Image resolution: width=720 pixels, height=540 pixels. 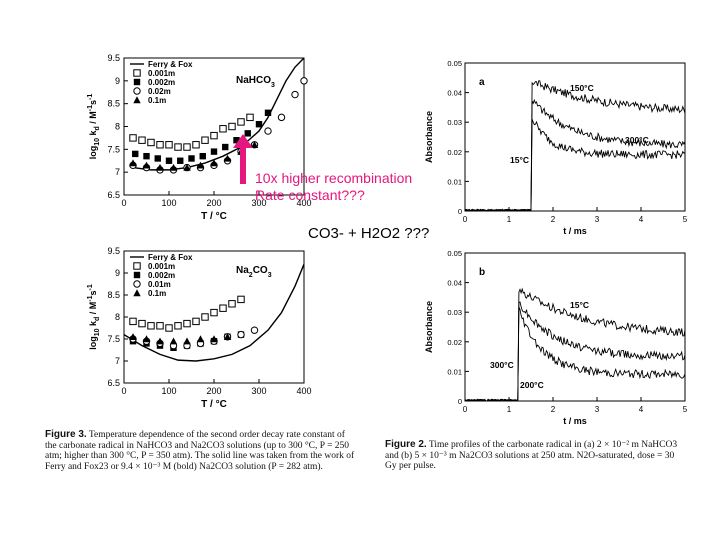 What do you see at coordinates (93, 324) in the screenshot?
I see `y-axis-label-part: k` at bounding box center [93, 324].